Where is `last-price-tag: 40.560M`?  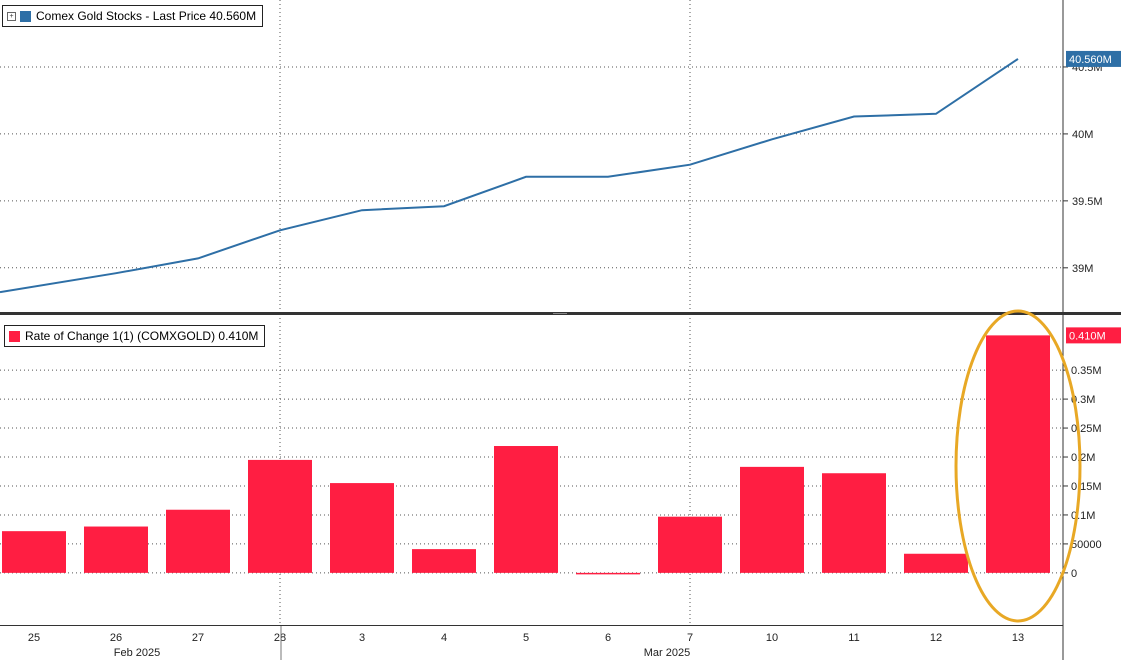 last-price-tag: 40.560M is located at coordinates (1093, 58).